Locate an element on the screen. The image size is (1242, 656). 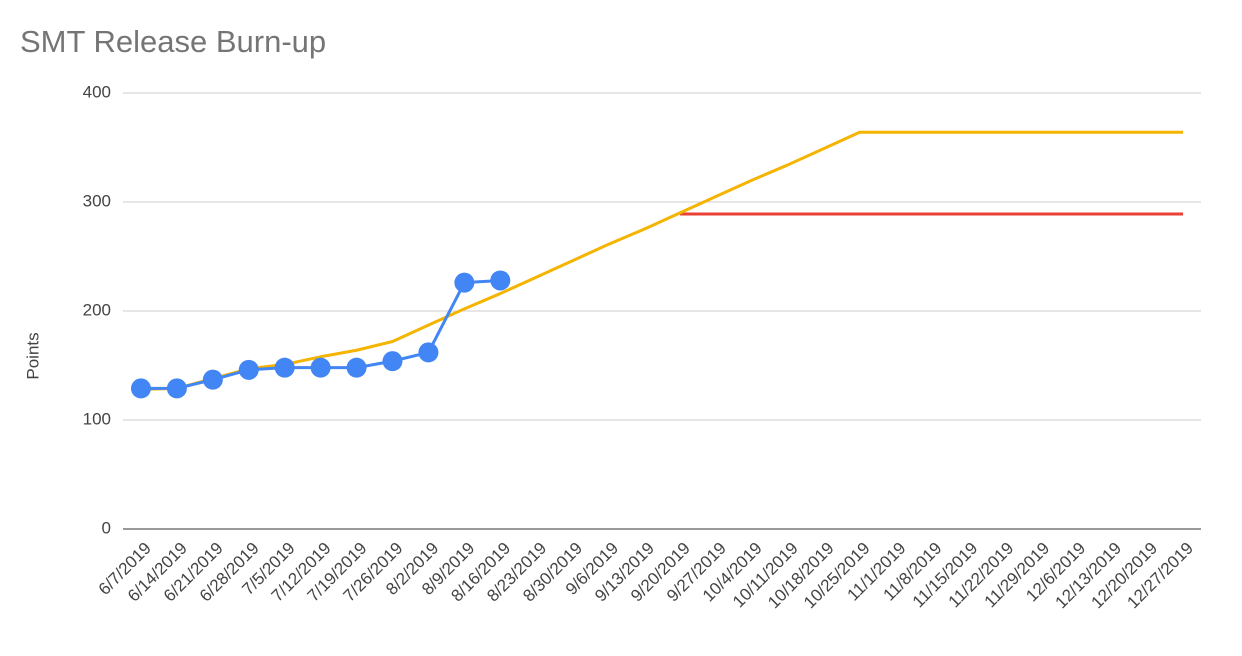
y-tick-label: 0 is located at coordinates (106, 527).